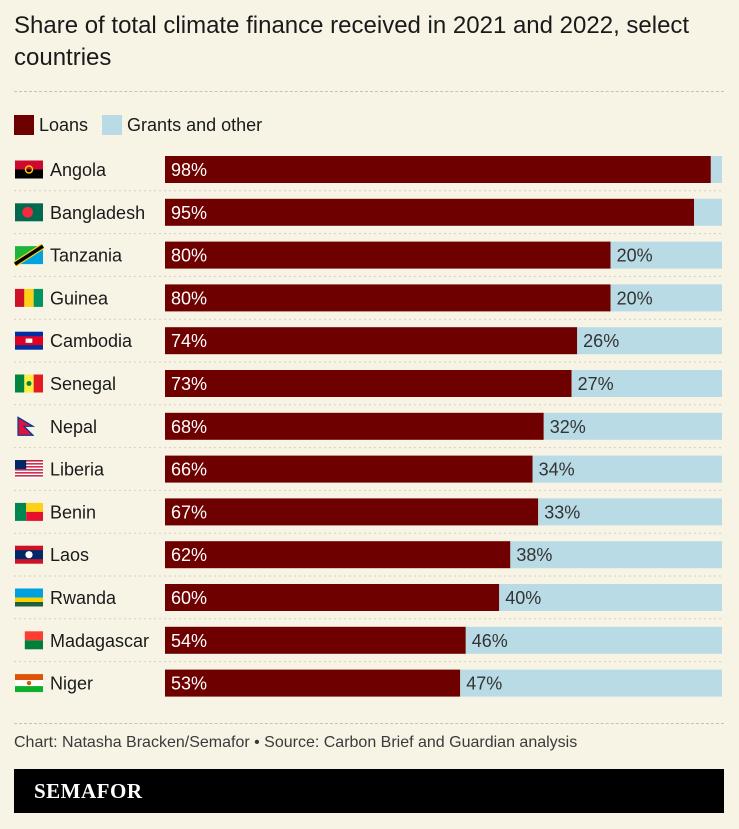  I want to click on data-label-loans-bangladesh: 95%, so click(189, 213).